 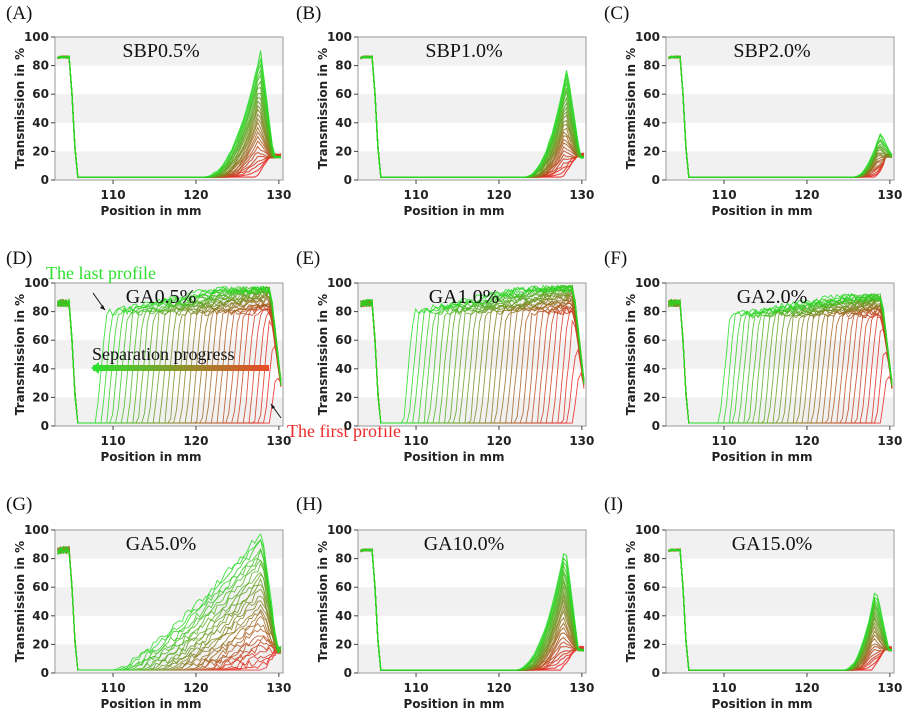 I want to click on panel-letter: (B), so click(x=308, y=13).